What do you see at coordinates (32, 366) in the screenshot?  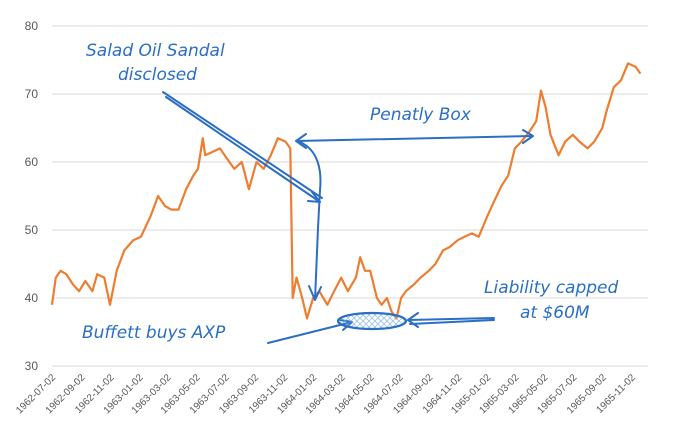 I see `y-tick-label: 30` at bounding box center [32, 366].